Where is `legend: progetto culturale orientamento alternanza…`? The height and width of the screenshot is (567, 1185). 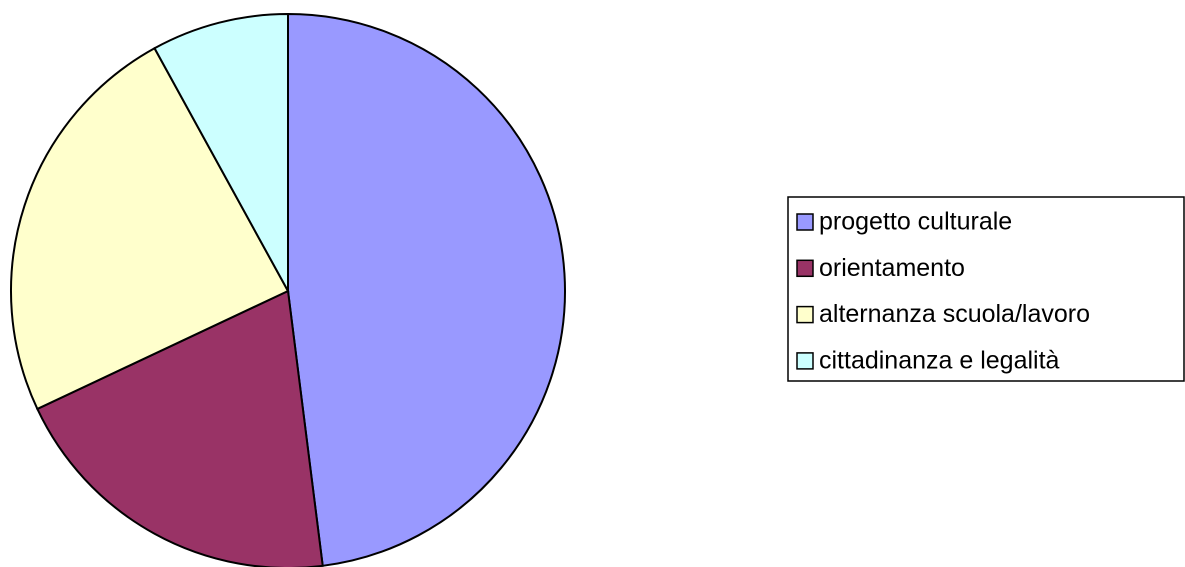 legend: progetto culturale orientamento alternanza… is located at coordinates (943, 291).